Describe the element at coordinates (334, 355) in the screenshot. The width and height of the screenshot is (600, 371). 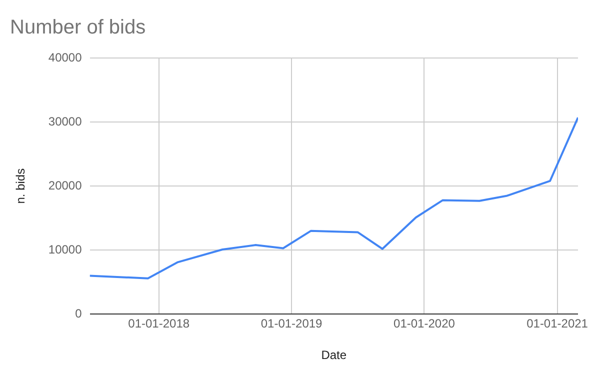
I see `x-axis-title: Date` at that location.